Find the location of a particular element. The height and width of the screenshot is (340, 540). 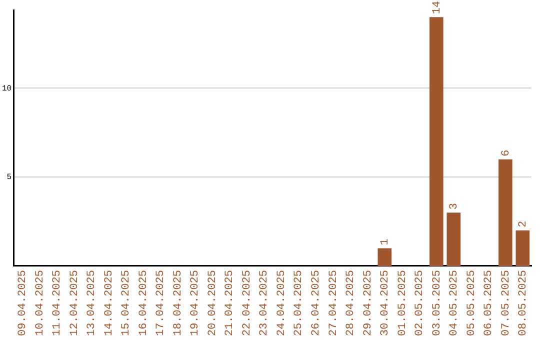

x-tick-label: 19.04.2025 is located at coordinates (196, 303).